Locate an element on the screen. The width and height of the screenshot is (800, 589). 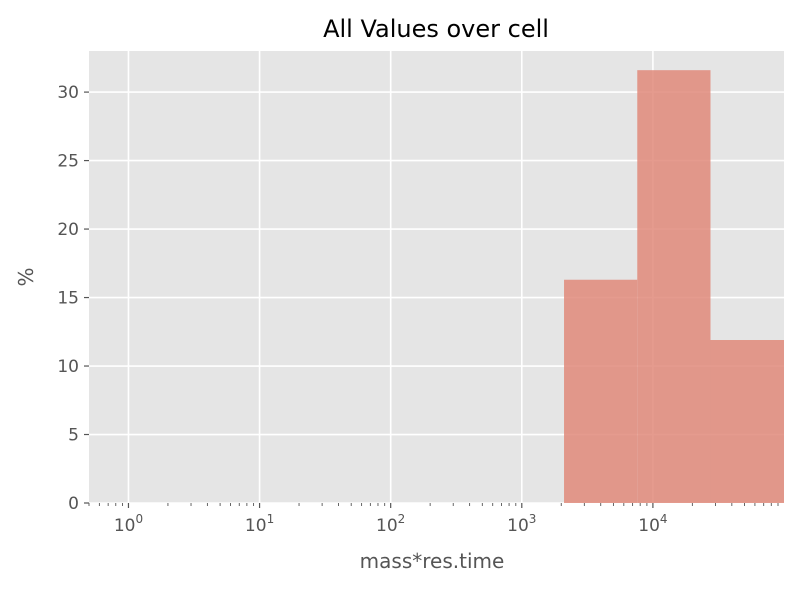
x-tick-label: 10¹ is located at coordinates (259, 524).